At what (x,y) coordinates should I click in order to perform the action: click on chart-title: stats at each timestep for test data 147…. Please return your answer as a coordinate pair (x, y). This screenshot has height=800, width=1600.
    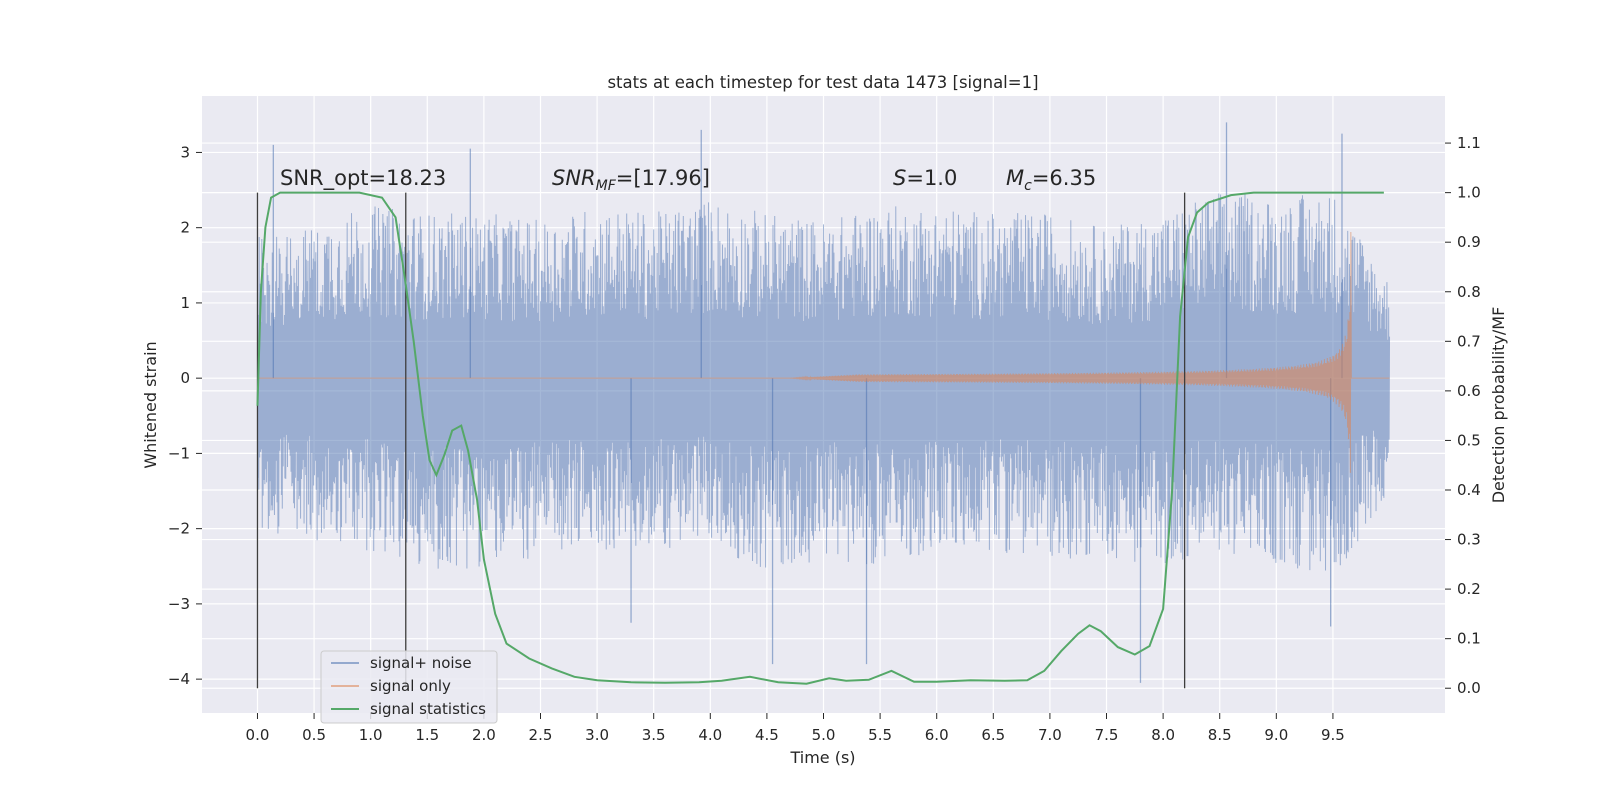
    Looking at the image, I should click on (822, 82).